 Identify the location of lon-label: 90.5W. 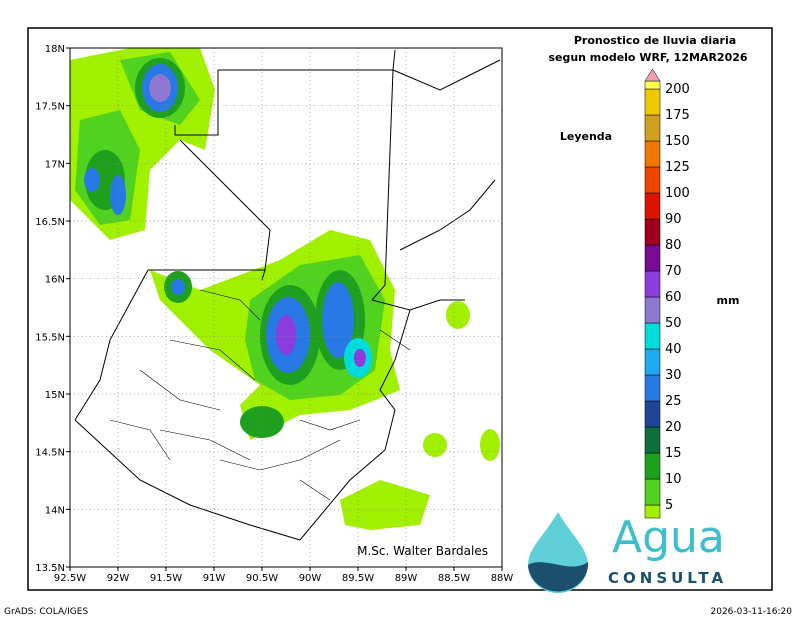
(262, 578).